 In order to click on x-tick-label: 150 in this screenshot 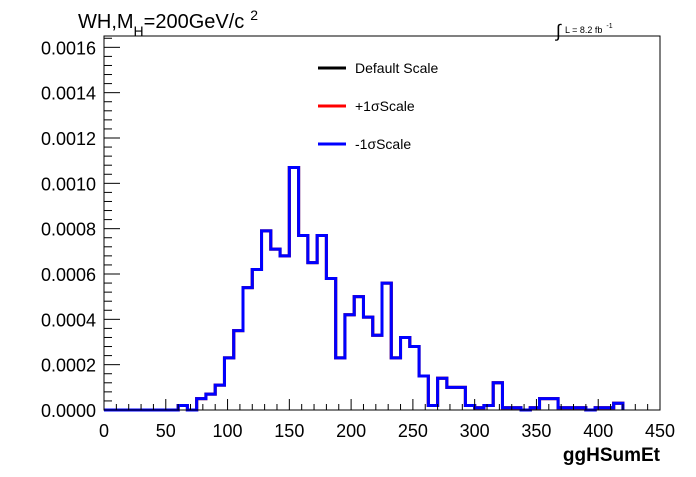, I will do `click(289, 431)`.